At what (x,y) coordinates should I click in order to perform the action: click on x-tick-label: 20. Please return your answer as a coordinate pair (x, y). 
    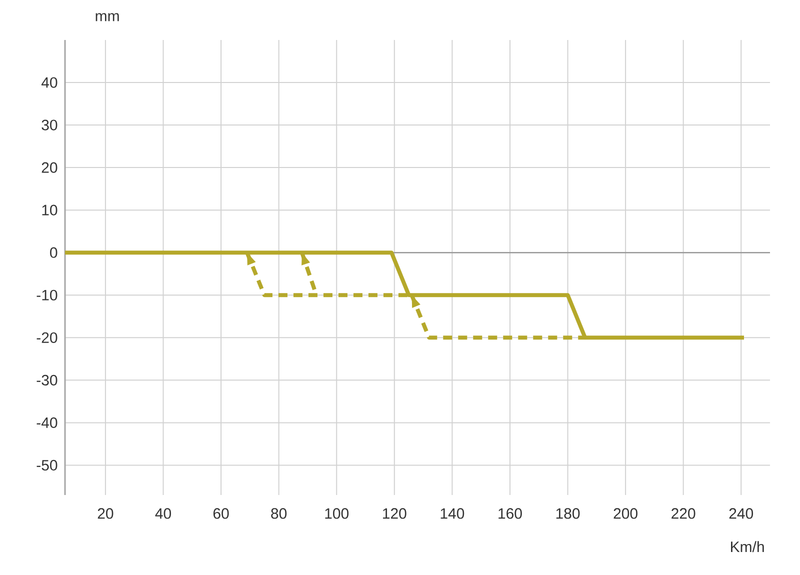
    Looking at the image, I should click on (106, 513).